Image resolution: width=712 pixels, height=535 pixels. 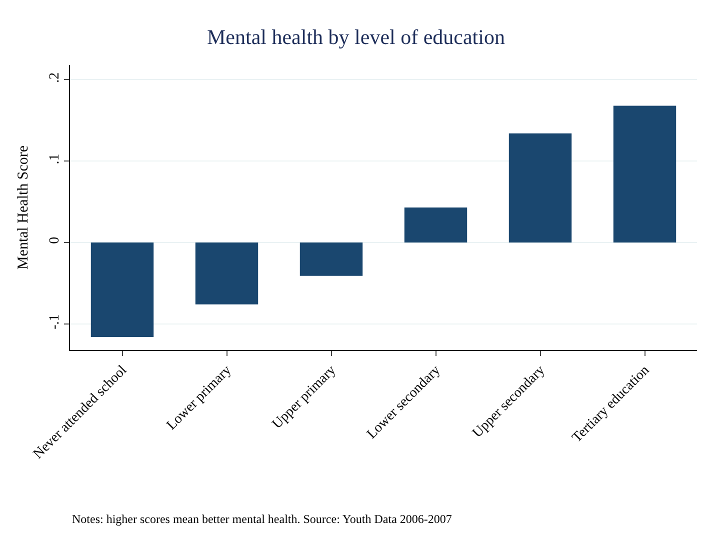 What do you see at coordinates (54, 159) in the screenshot?
I see `y-tick-label: .1` at bounding box center [54, 159].